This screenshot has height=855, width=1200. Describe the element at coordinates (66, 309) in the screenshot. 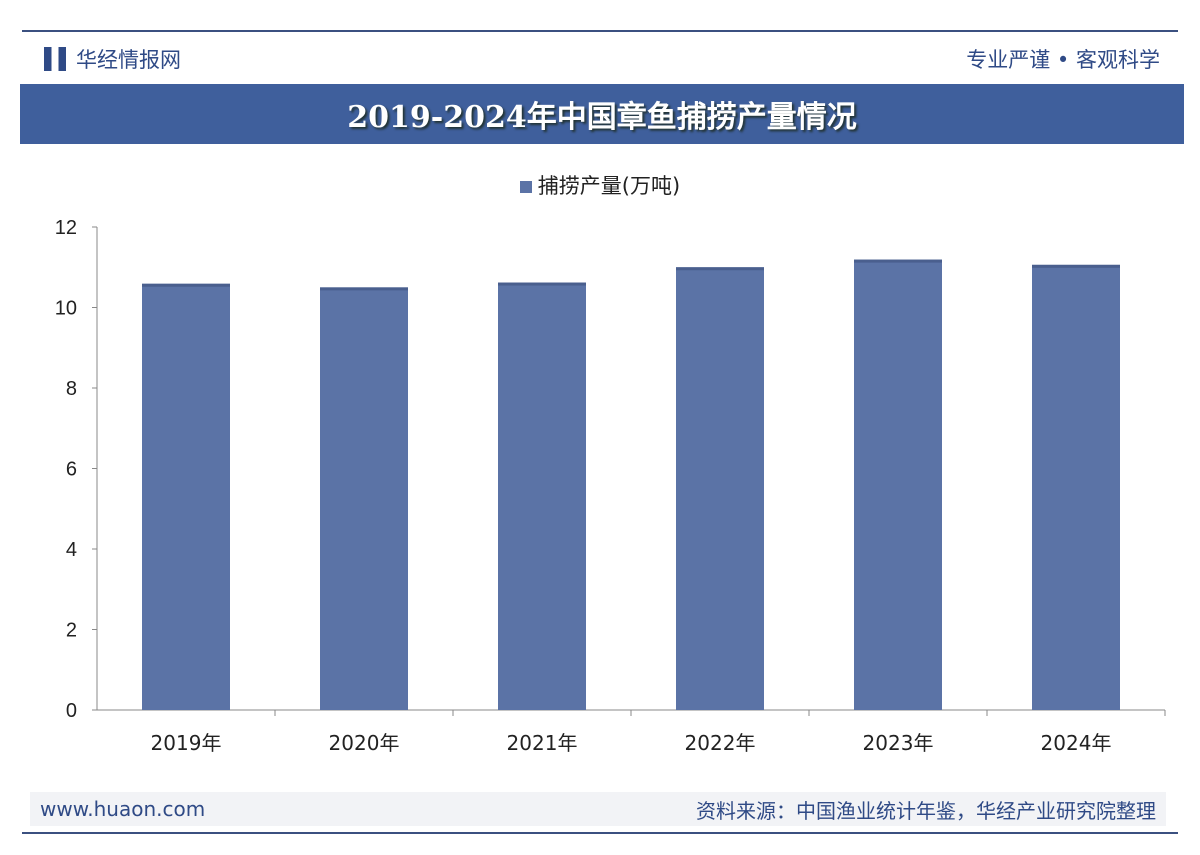

I see `y-tick-label: 10` at that location.